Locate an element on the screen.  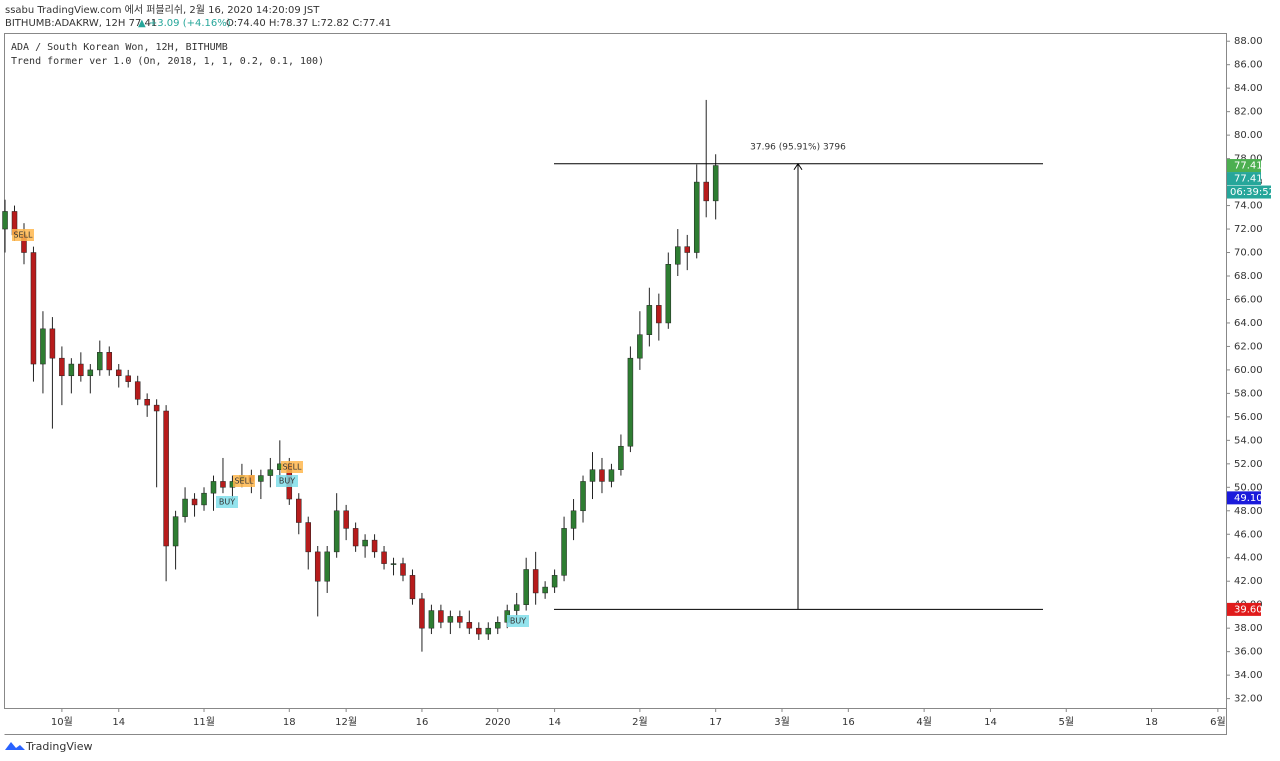
y-tick-label: 72.00 is located at coordinates (1248, 229).